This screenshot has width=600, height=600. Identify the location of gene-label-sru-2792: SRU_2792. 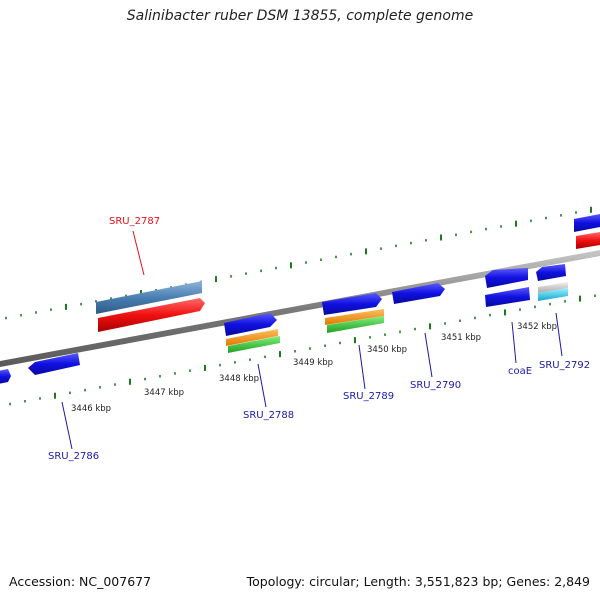
(564, 365).